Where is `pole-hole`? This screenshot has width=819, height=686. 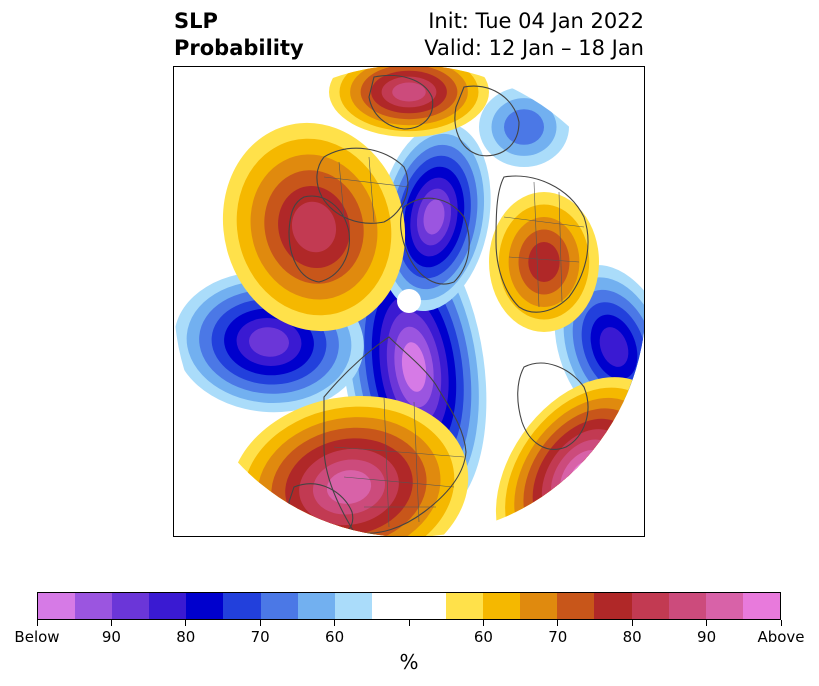 pole-hole is located at coordinates (409, 301).